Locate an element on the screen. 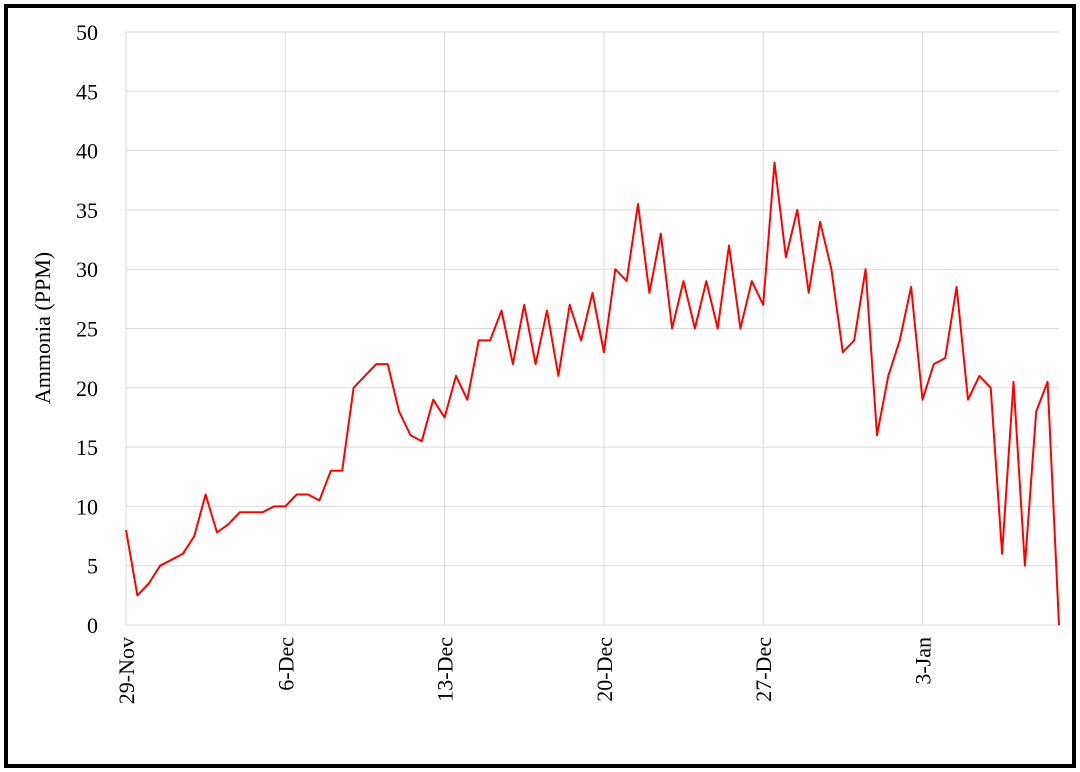  y-tick-label: 15 is located at coordinates (87, 447).